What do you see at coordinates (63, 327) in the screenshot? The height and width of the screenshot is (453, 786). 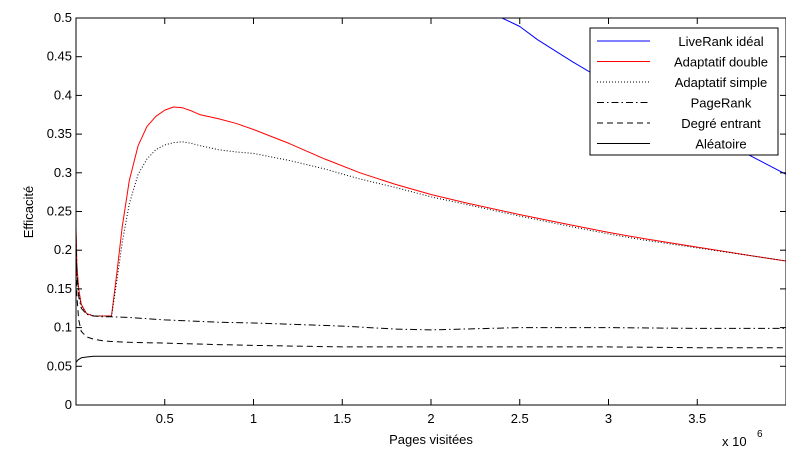 I see `y-tick-label: 0.1` at bounding box center [63, 327].